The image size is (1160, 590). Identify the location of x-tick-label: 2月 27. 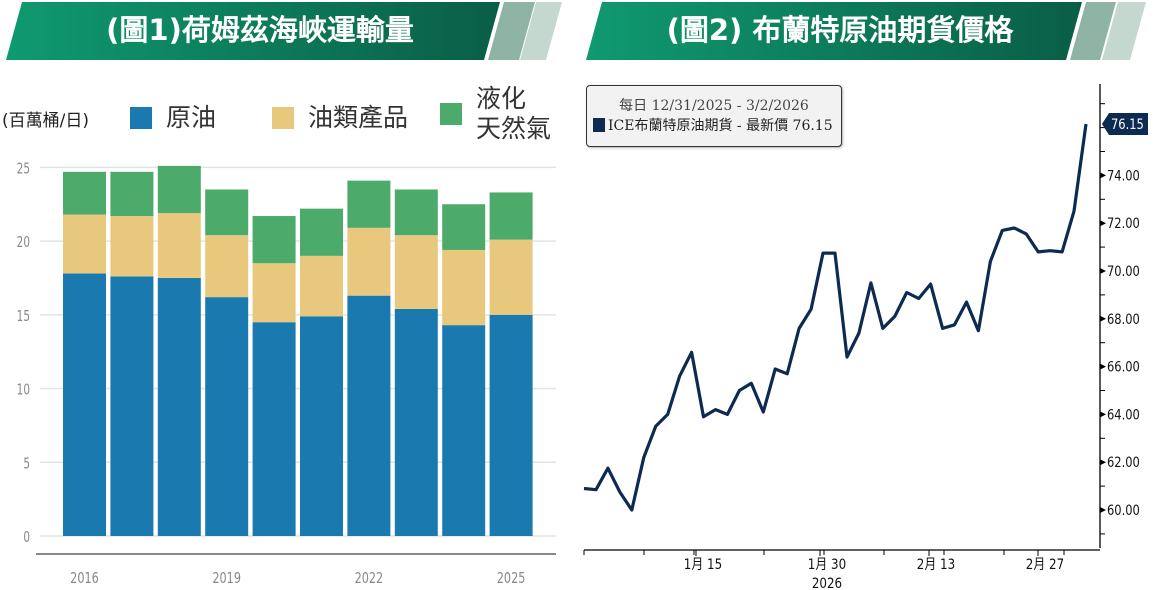
(1045, 565).